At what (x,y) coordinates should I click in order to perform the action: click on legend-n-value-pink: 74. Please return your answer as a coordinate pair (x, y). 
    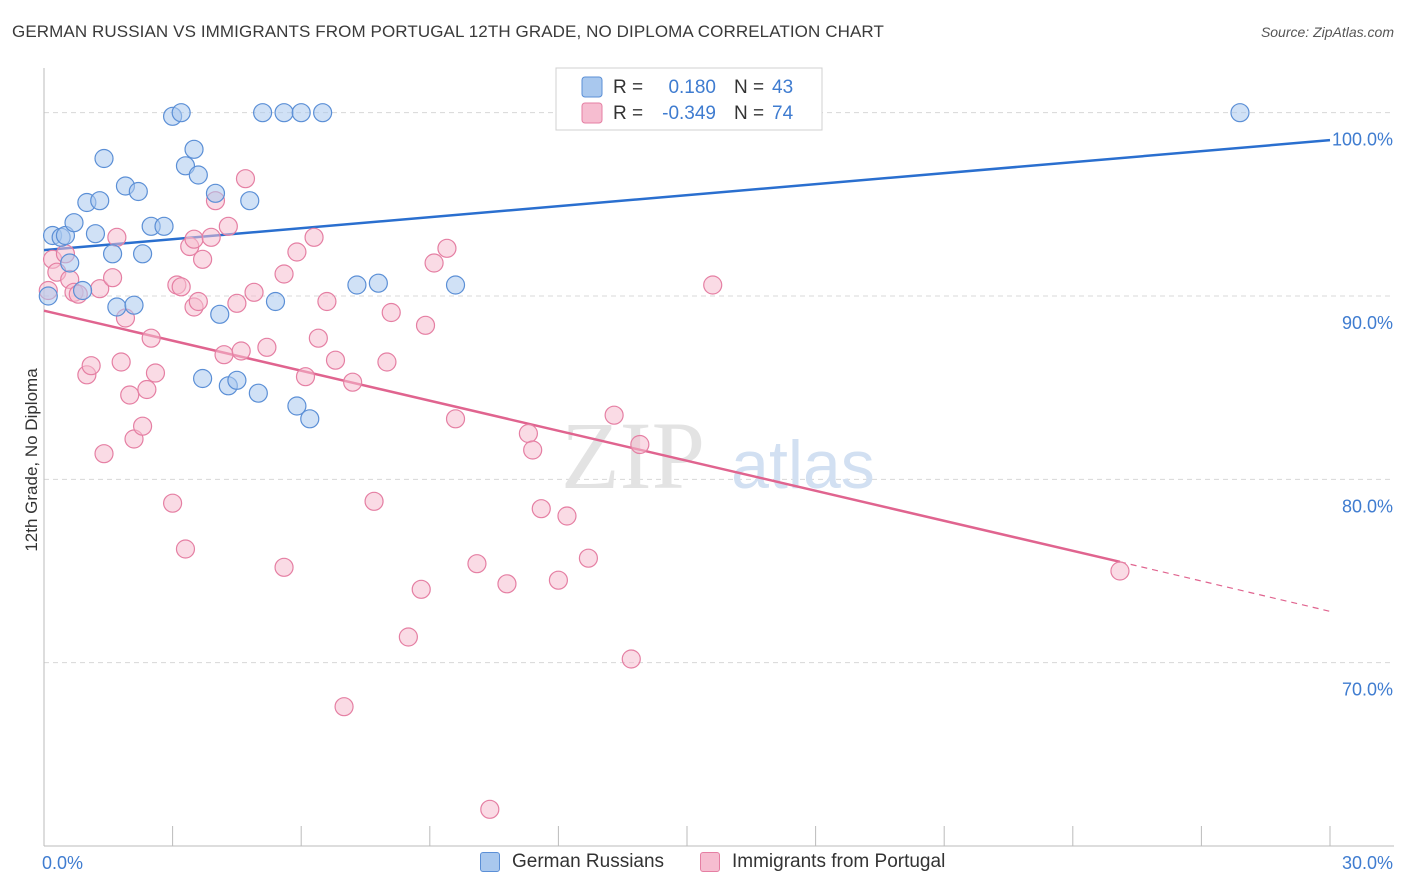
    Looking at the image, I should click on (783, 113).